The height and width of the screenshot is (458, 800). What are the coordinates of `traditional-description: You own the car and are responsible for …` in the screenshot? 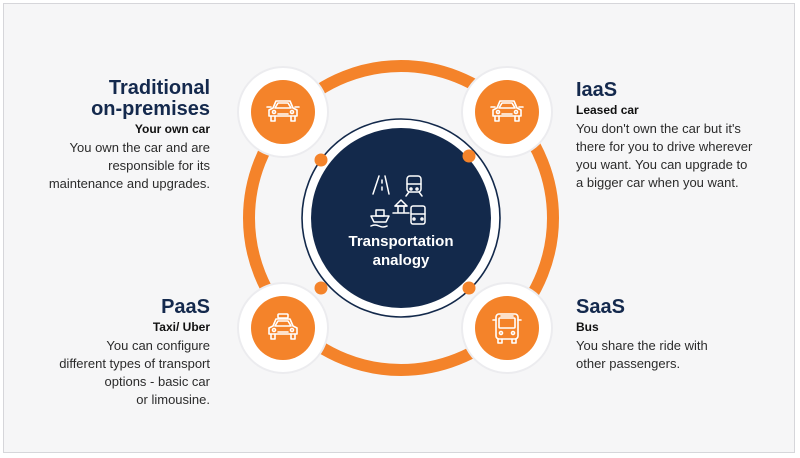 It's located at (115, 166).